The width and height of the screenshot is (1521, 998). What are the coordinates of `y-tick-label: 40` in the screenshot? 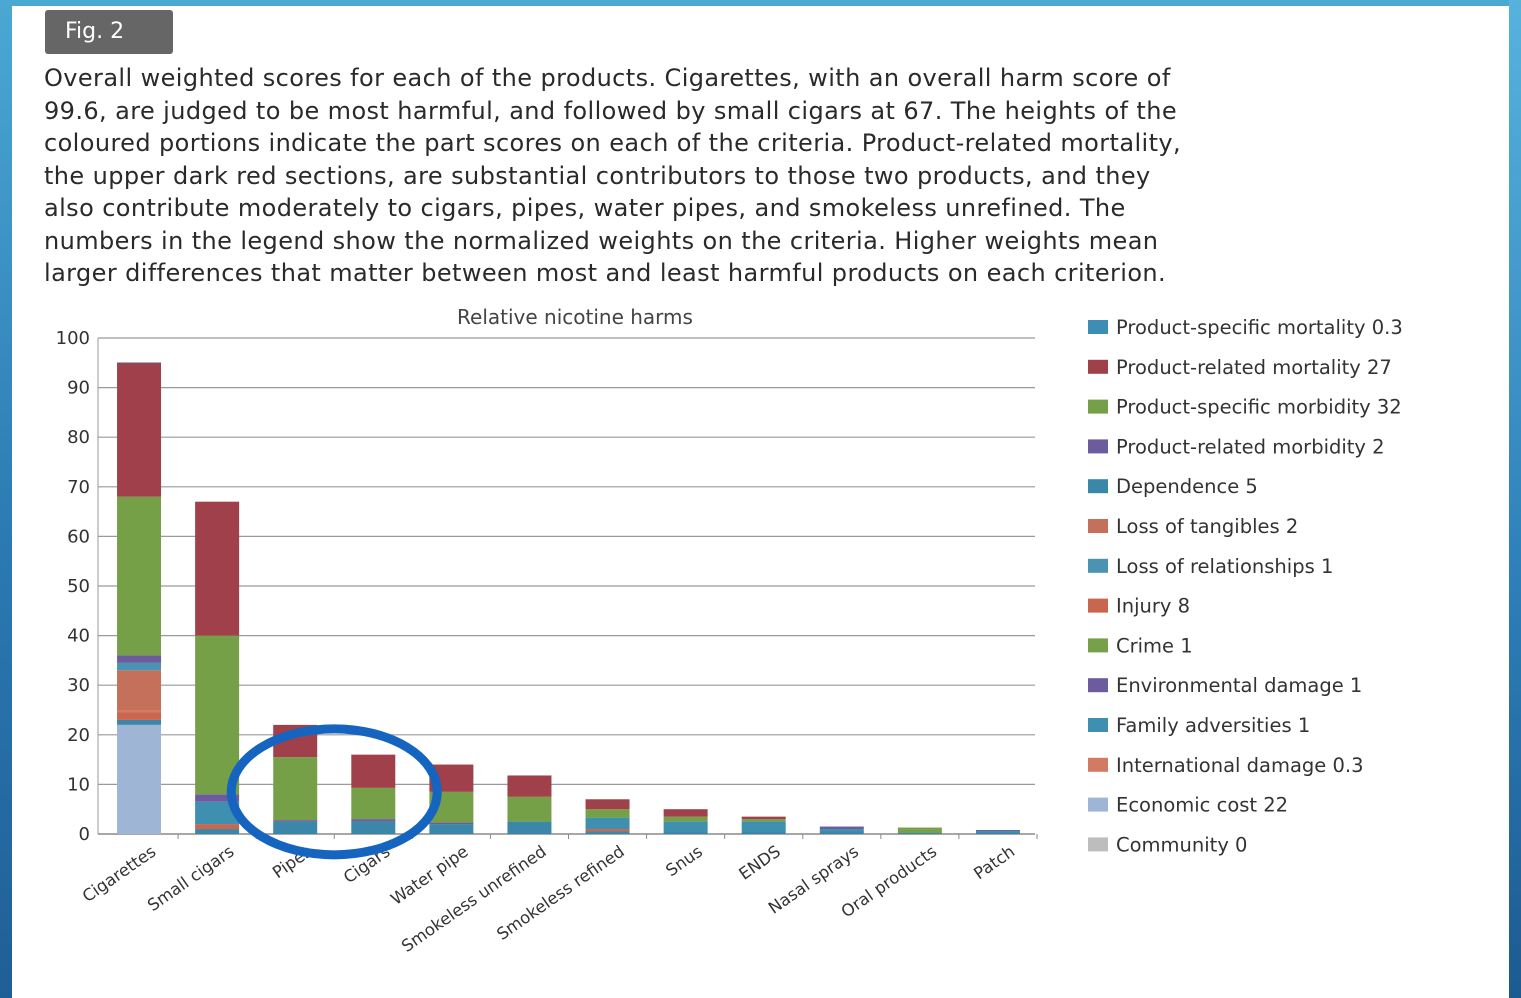 It's located at (78, 636).